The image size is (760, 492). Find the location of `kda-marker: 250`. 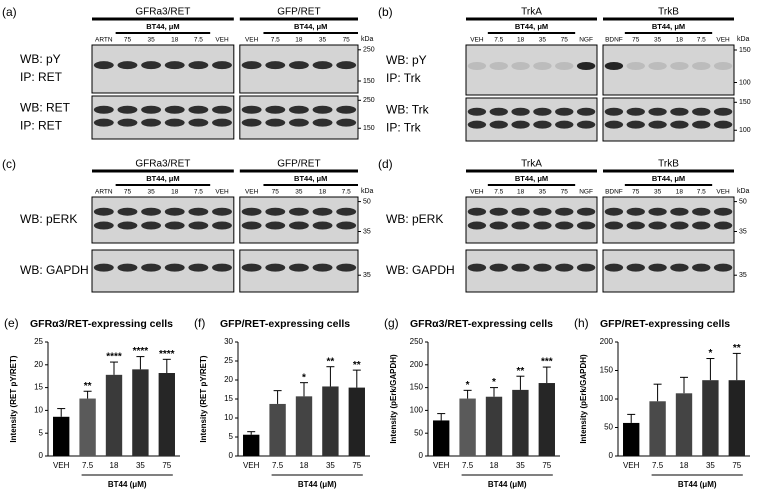

kda-marker: 250 is located at coordinates (369, 100).